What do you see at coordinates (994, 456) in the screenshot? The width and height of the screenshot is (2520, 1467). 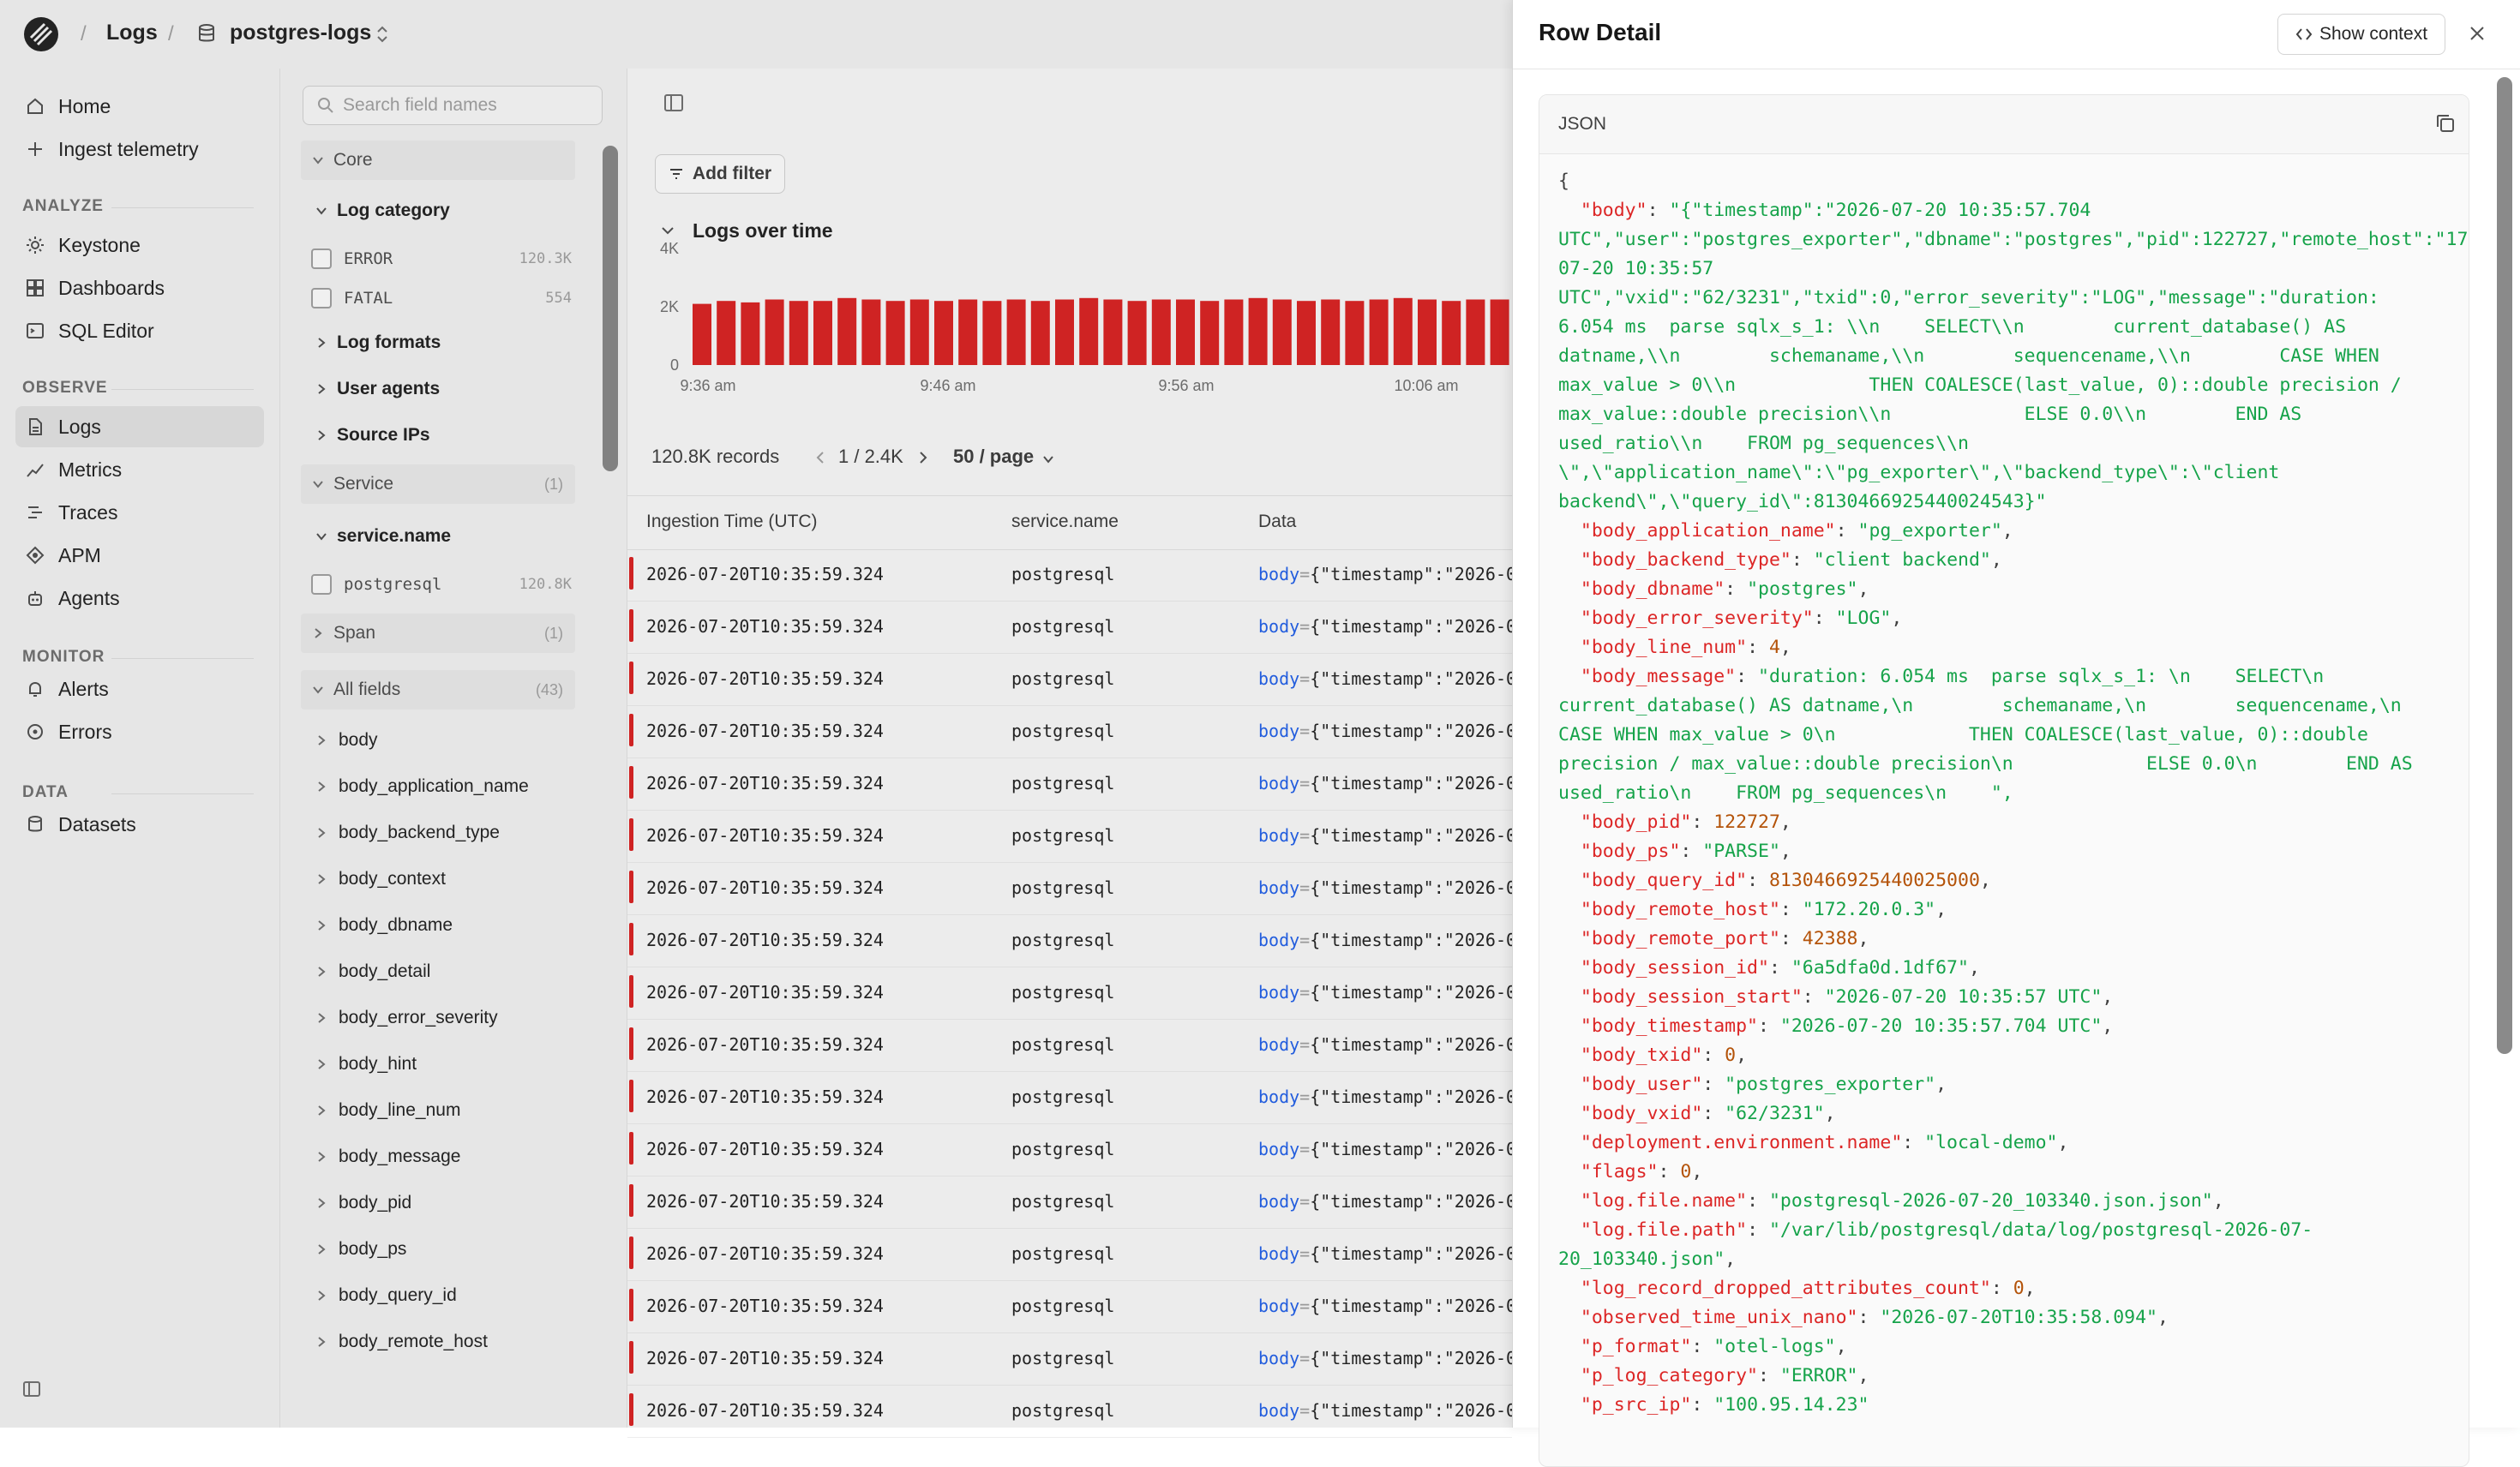 I see `page-size-select: 50 / page` at bounding box center [994, 456].